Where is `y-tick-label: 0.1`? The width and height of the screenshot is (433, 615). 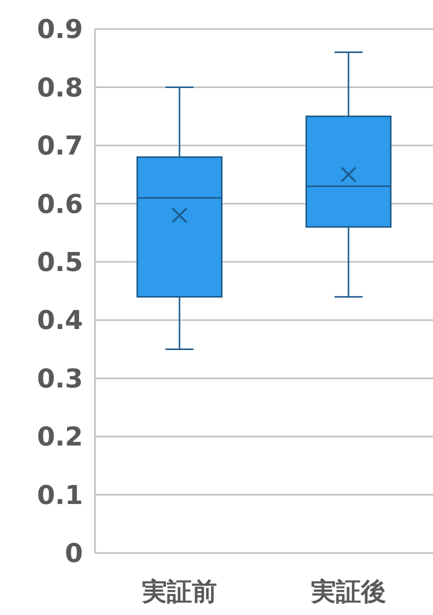
y-tick-label: 0.1 is located at coordinates (59, 495).